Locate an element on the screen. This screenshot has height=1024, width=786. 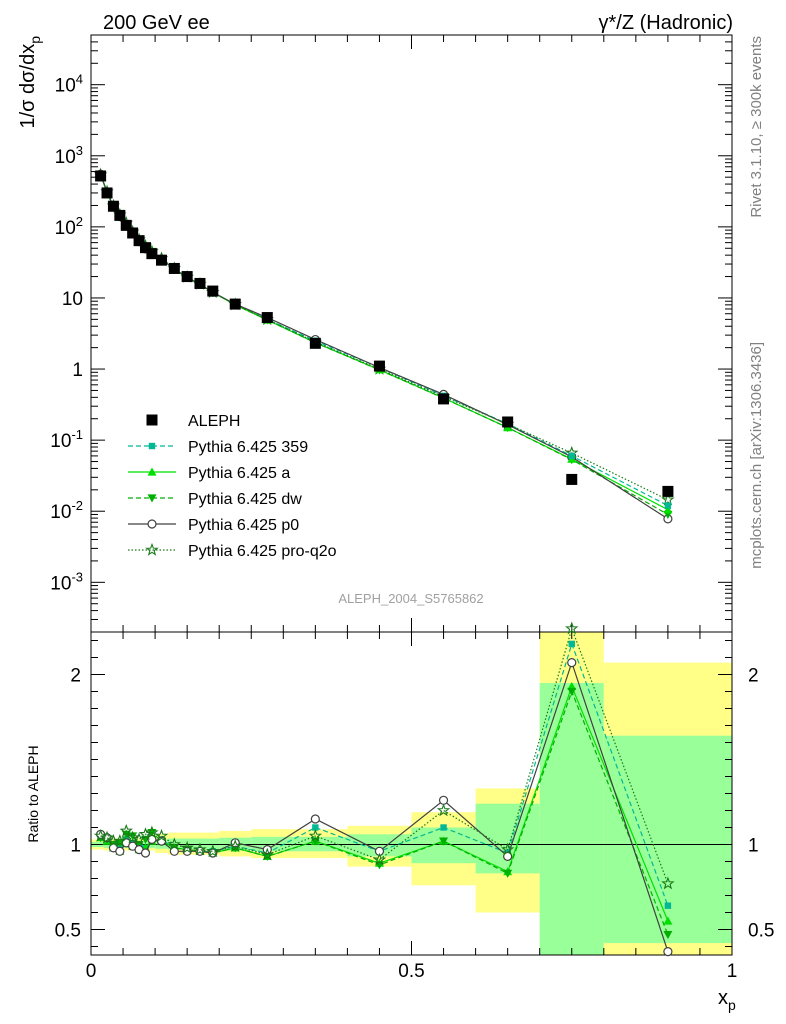
legend-marker-dw is located at coordinates (152, 498).